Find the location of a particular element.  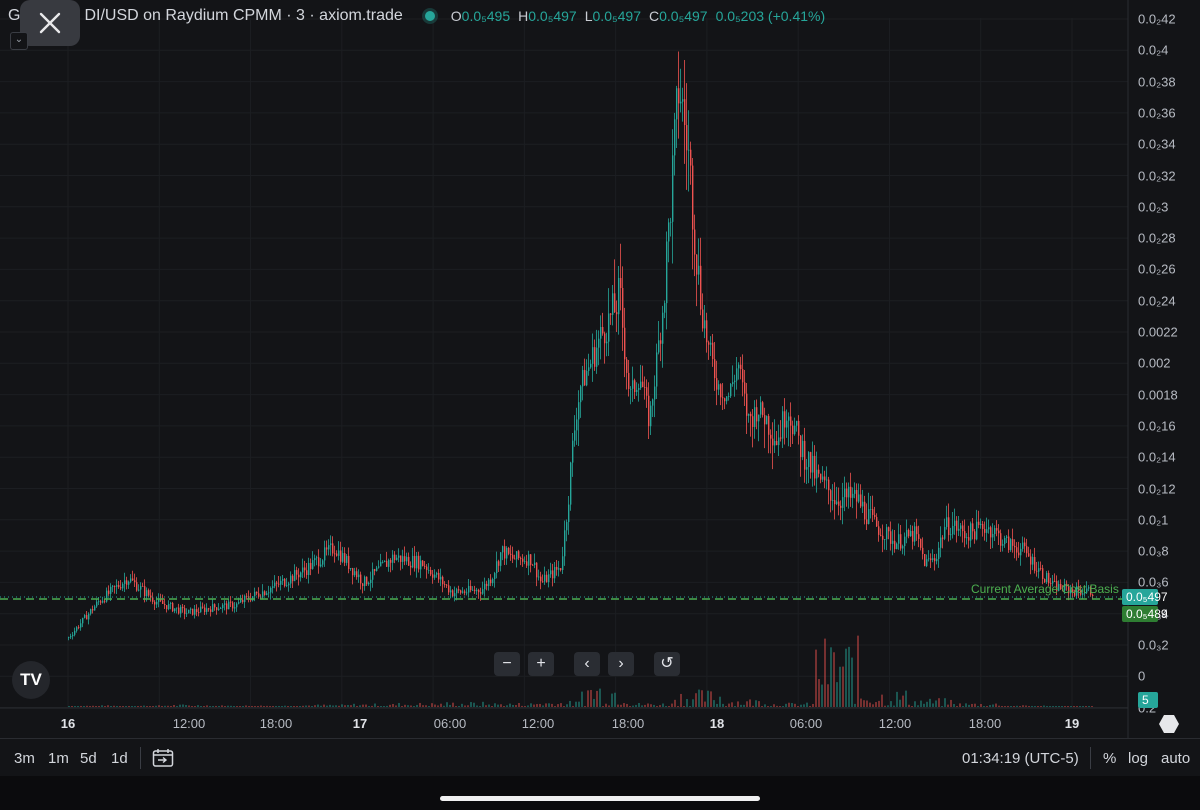

range-1d-button: 1d is located at coordinates (119, 758).